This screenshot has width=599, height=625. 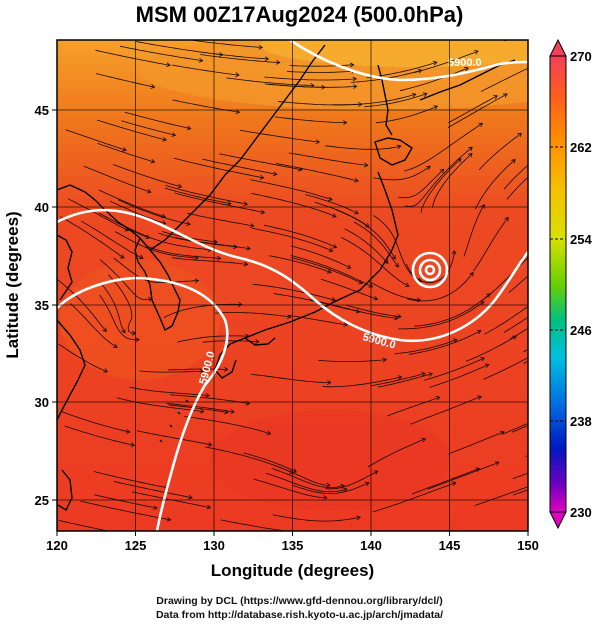 I want to click on colorbar-tick-label: 262, so click(x=581, y=147).